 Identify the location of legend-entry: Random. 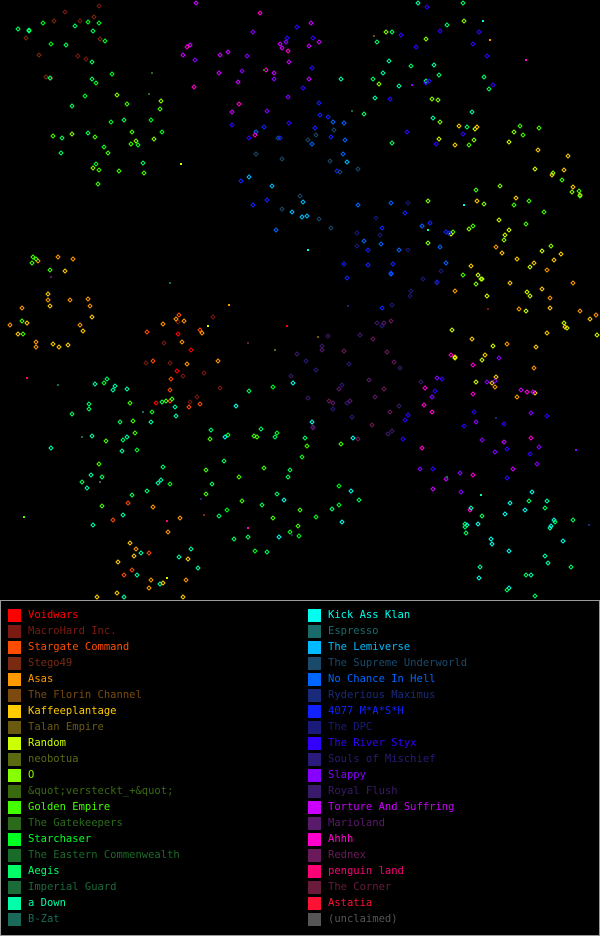
(94, 743).